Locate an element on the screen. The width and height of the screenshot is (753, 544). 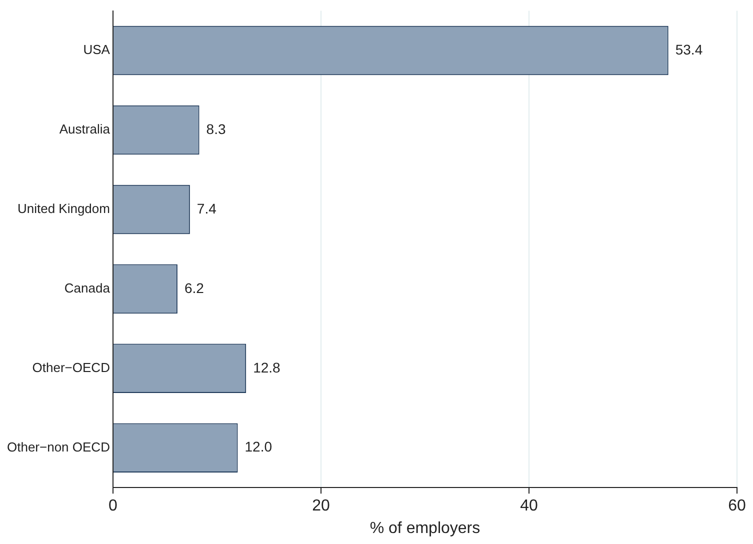
y-tick-label: Canada is located at coordinates (87, 288).